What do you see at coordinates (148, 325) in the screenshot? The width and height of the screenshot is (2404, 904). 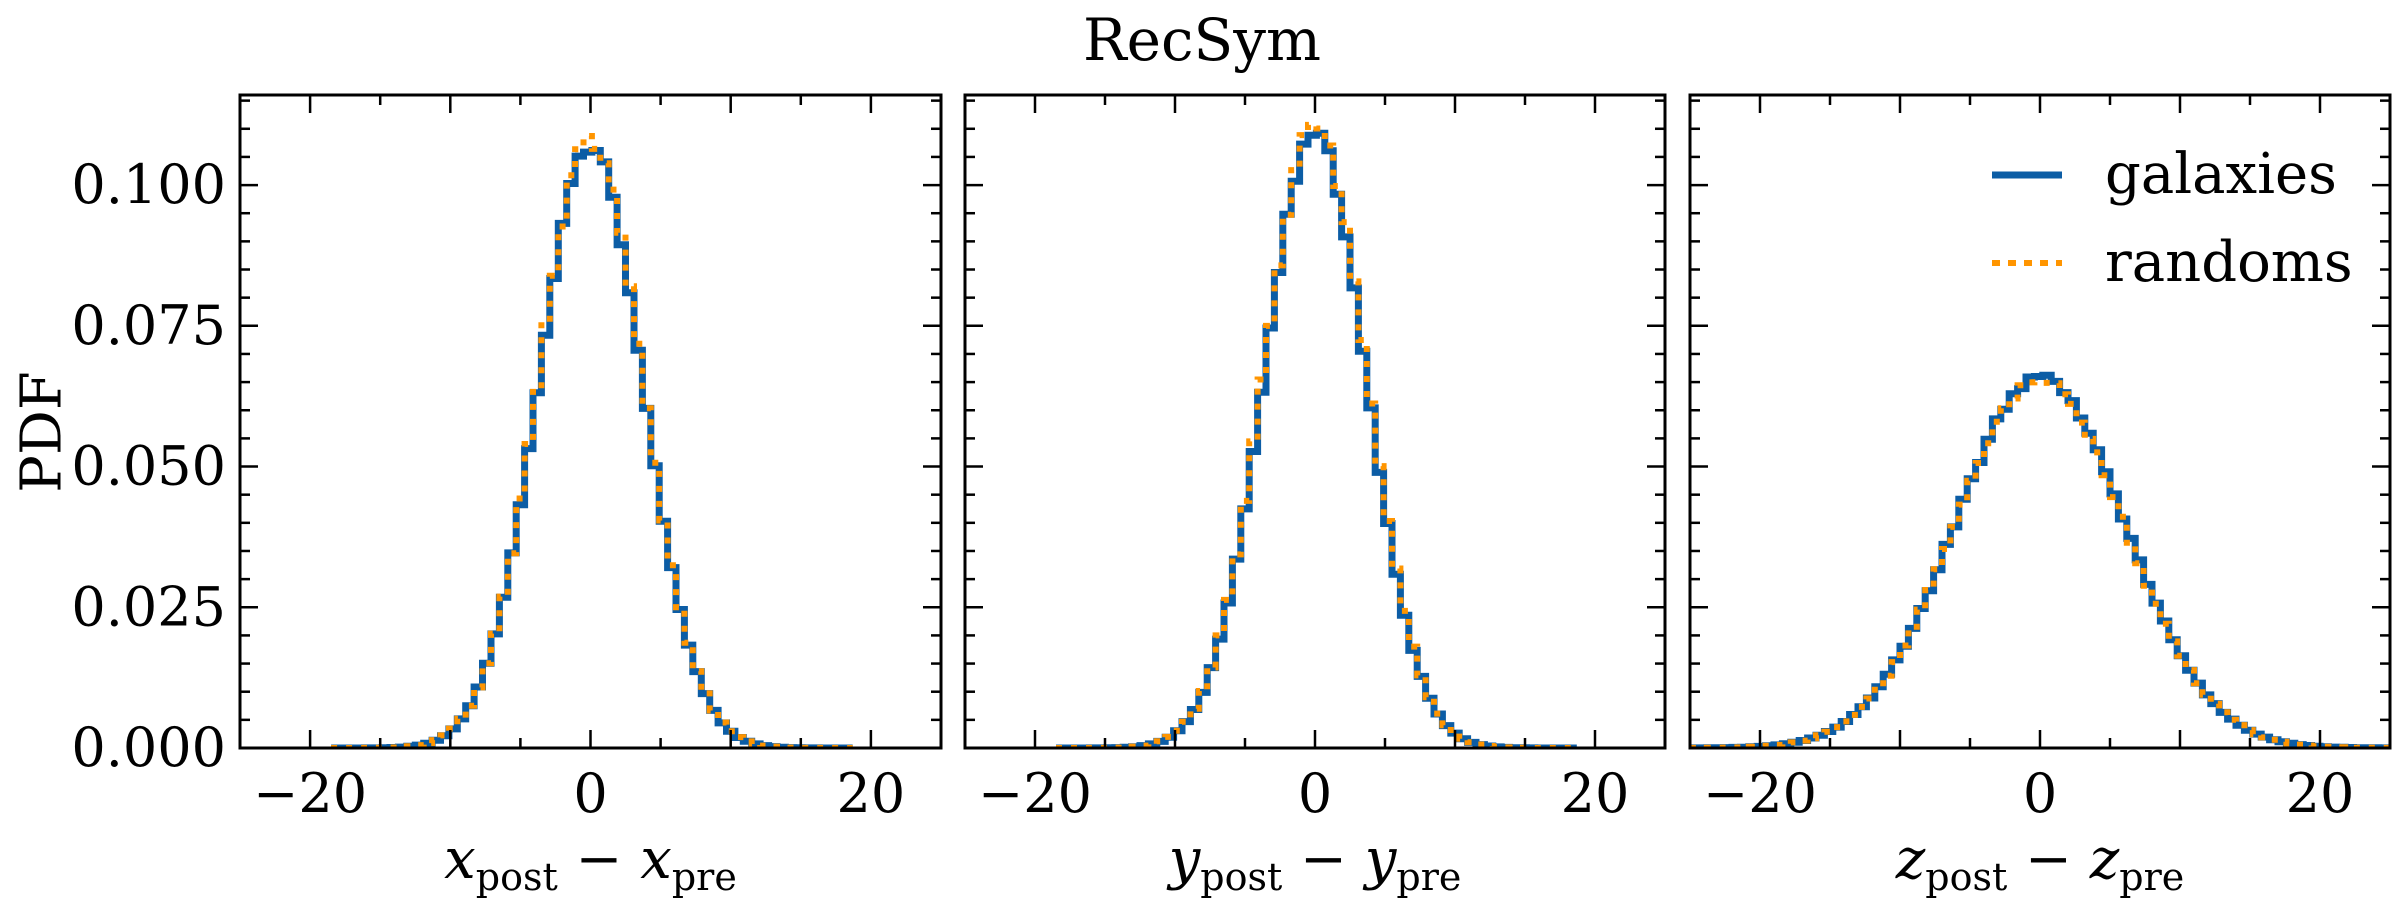 I see `y-tick-label: 0.075` at bounding box center [148, 325].